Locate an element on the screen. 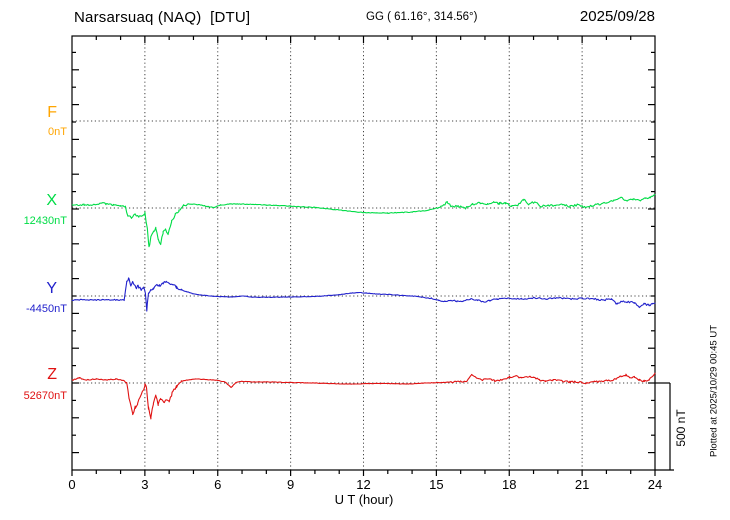 The width and height of the screenshot is (730, 520). plotted-at-timestamp: Plotted at 2025/10/29 00:45 UT is located at coordinates (714, 391).